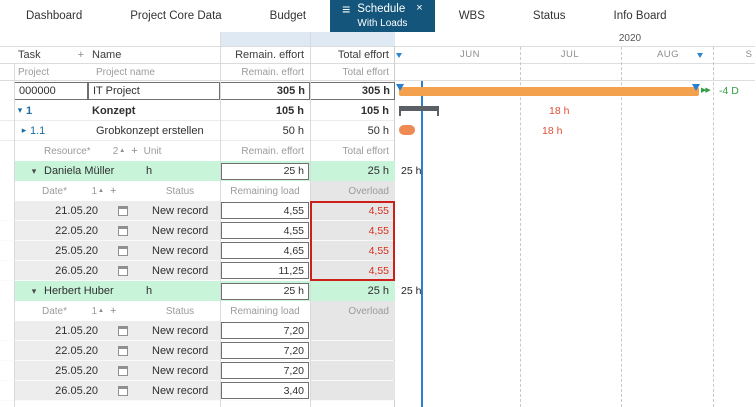 This screenshot has height=407, width=756. What do you see at coordinates (472, 16) in the screenshot?
I see `tab-wbs: WBS` at bounding box center [472, 16].